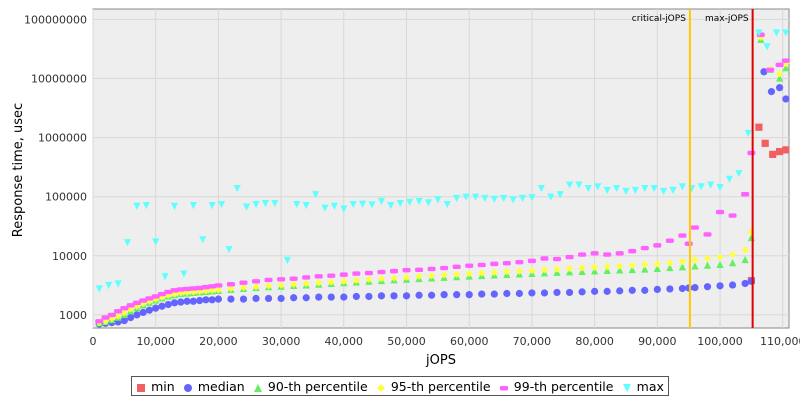  I want to click on annotation-label: critical-jOPS, so click(659, 19).